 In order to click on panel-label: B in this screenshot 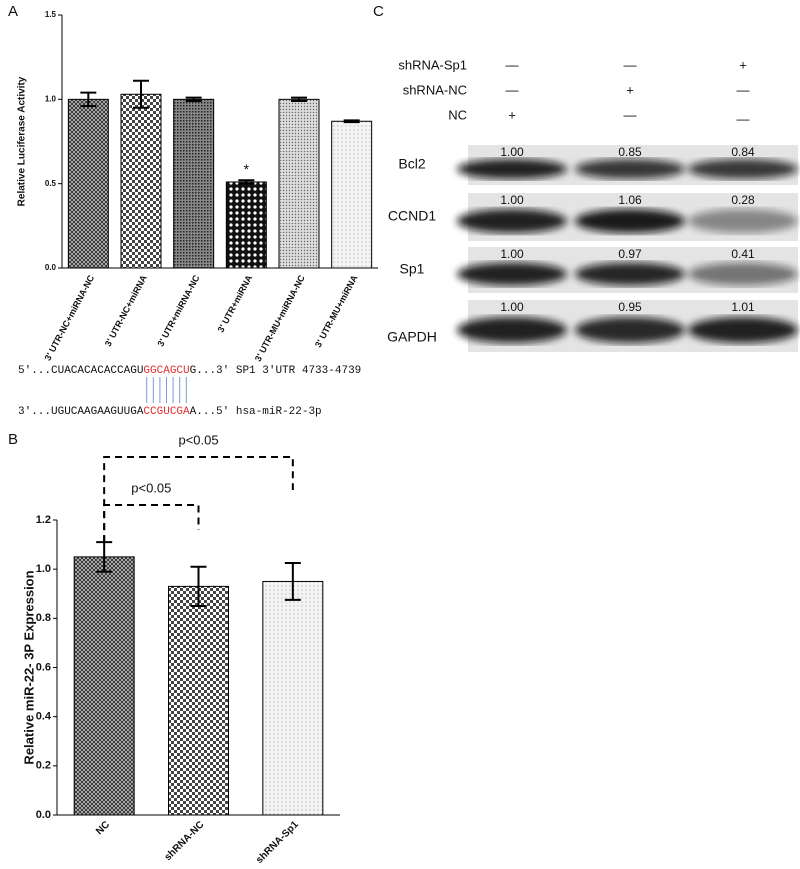, I will do `click(13, 439)`.